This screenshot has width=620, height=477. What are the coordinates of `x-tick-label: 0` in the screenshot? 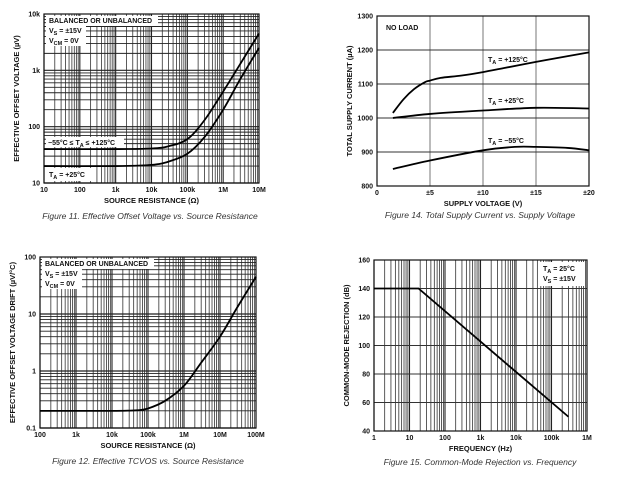 It's located at (377, 193).